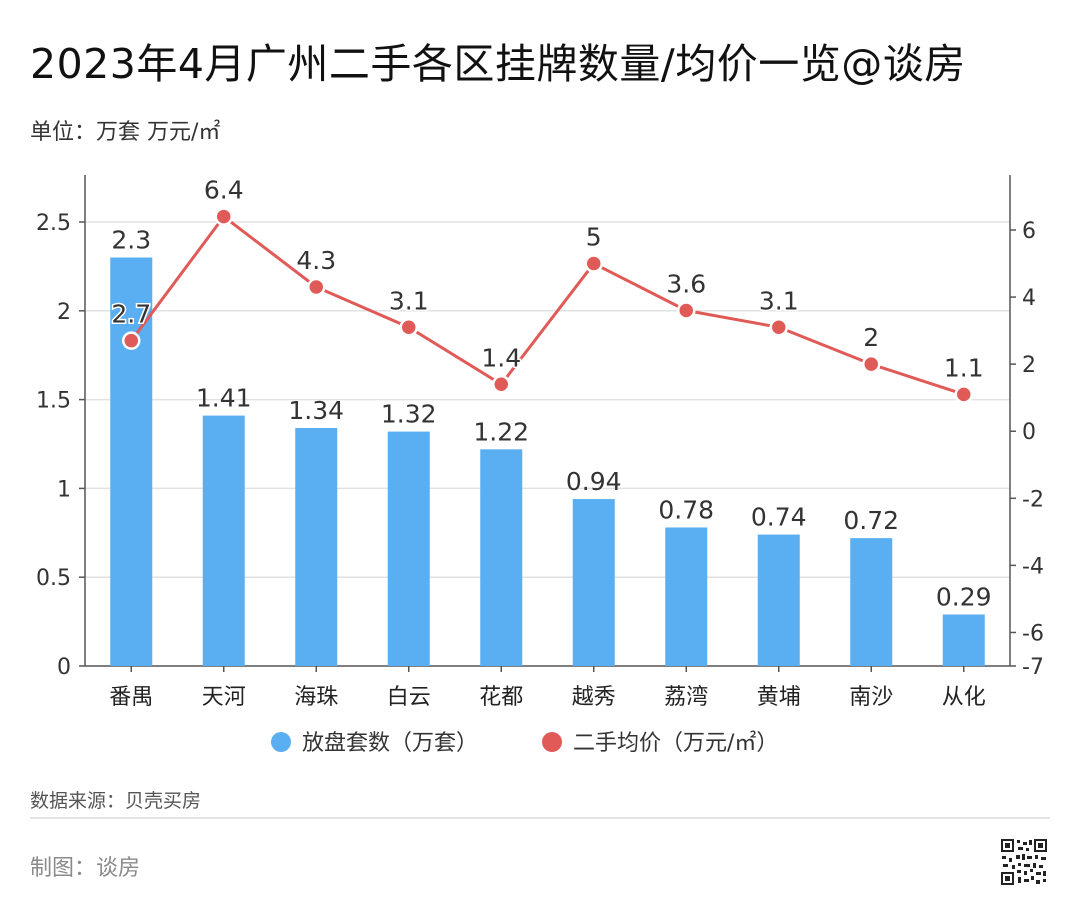 This screenshot has height=918, width=1080. I want to click on y-left-tick-label: 2.5, so click(53, 223).